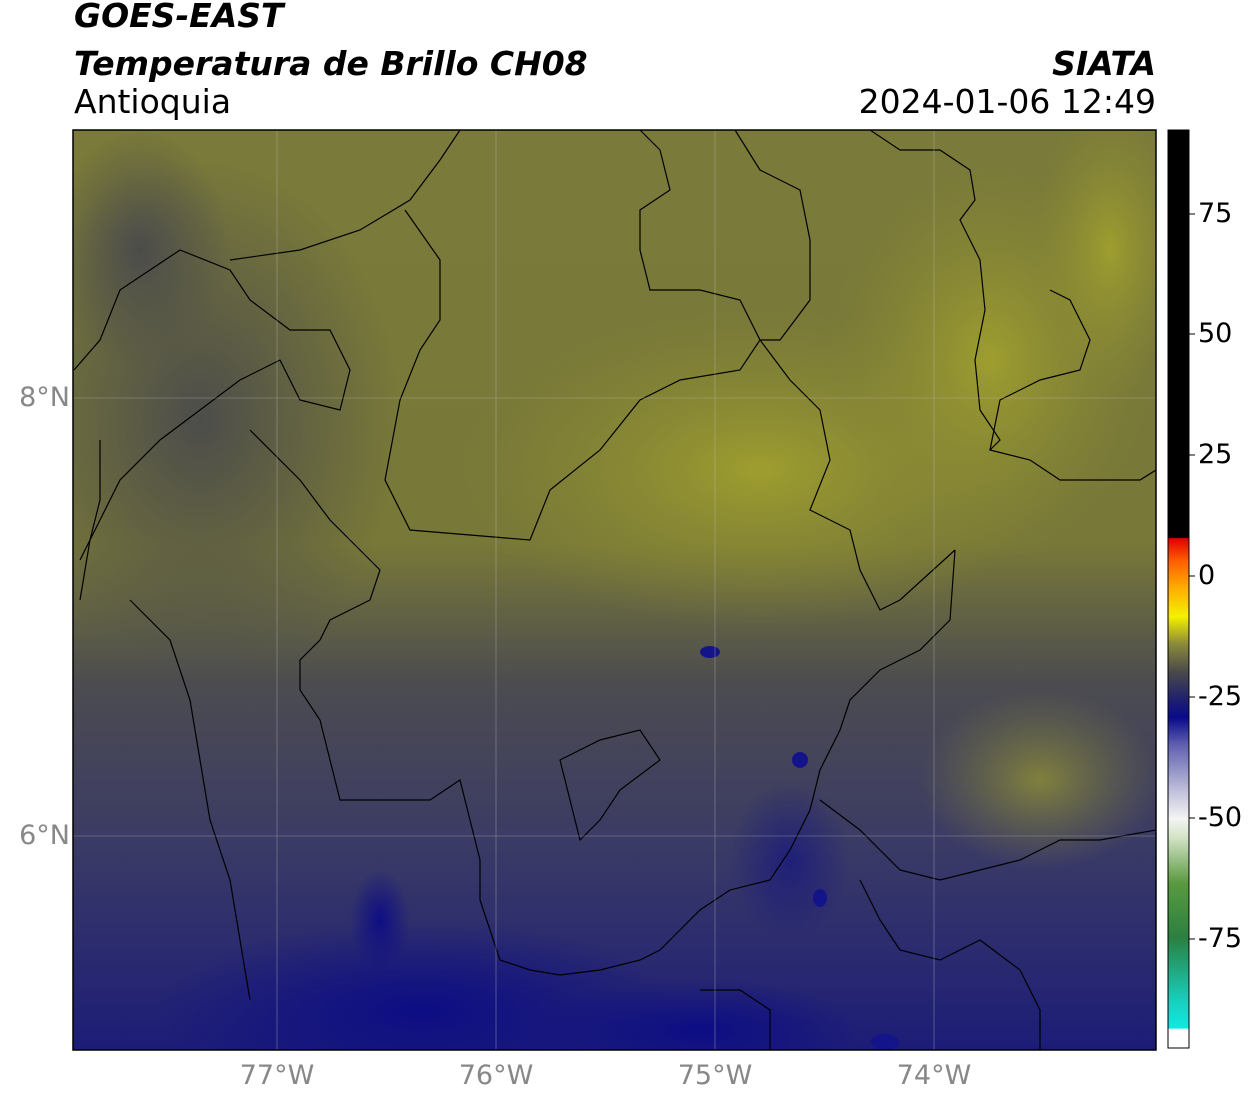  What do you see at coordinates (153, 101) in the screenshot?
I see `region-label: Antioquia` at bounding box center [153, 101].